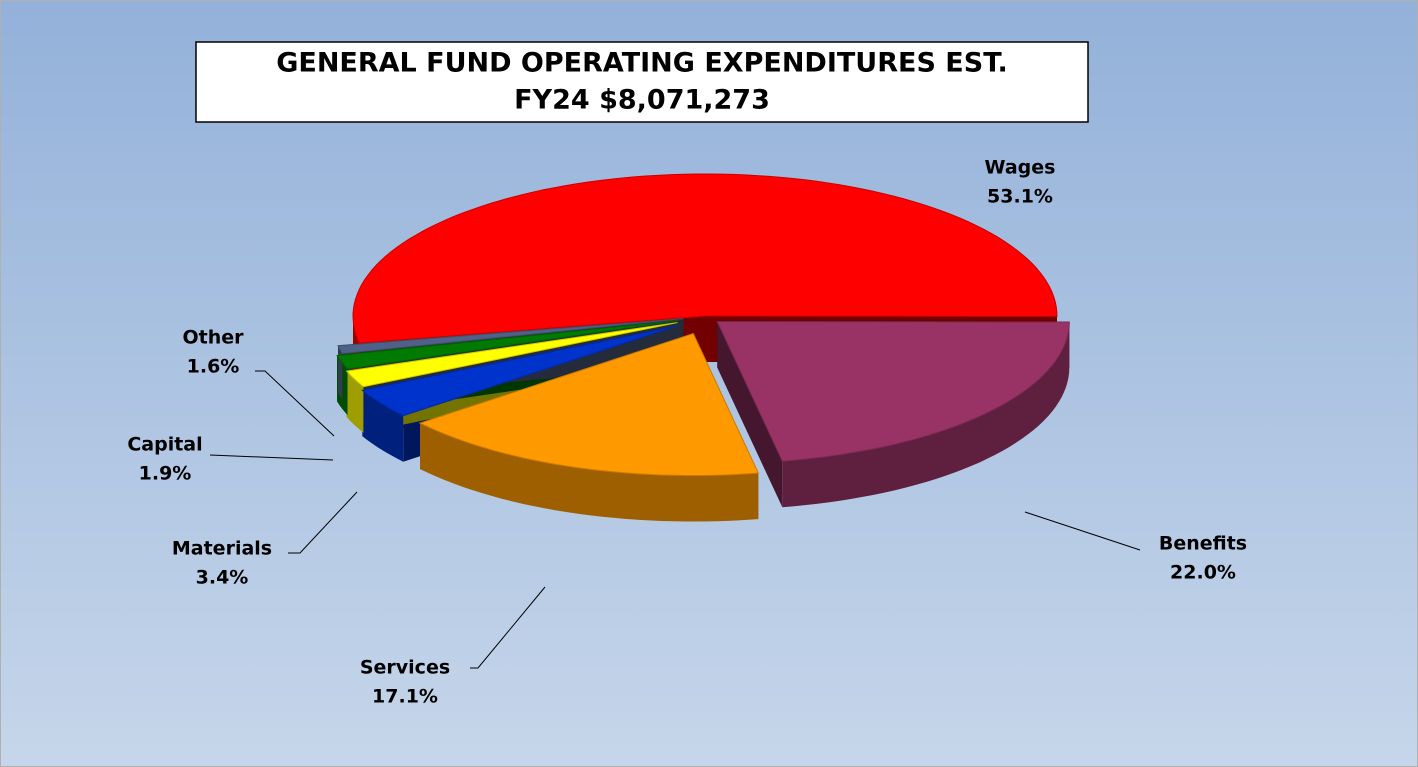  What do you see at coordinates (222, 578) in the screenshot?
I see `data-label: 3.4%` at bounding box center [222, 578].